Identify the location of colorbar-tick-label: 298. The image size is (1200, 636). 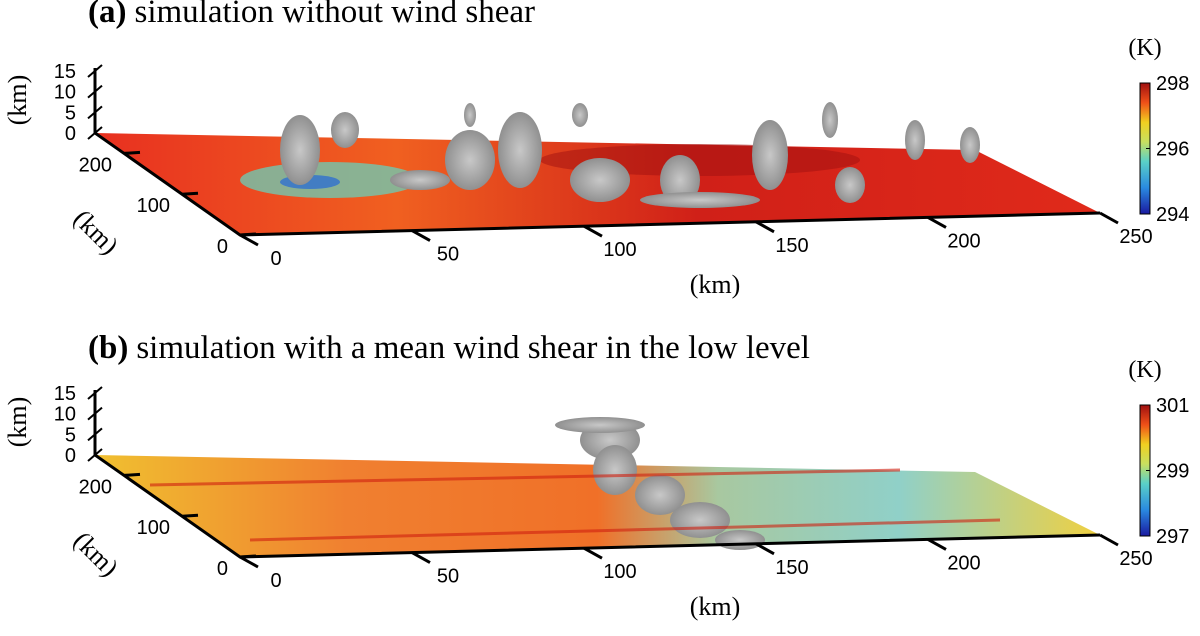
(1172, 84).